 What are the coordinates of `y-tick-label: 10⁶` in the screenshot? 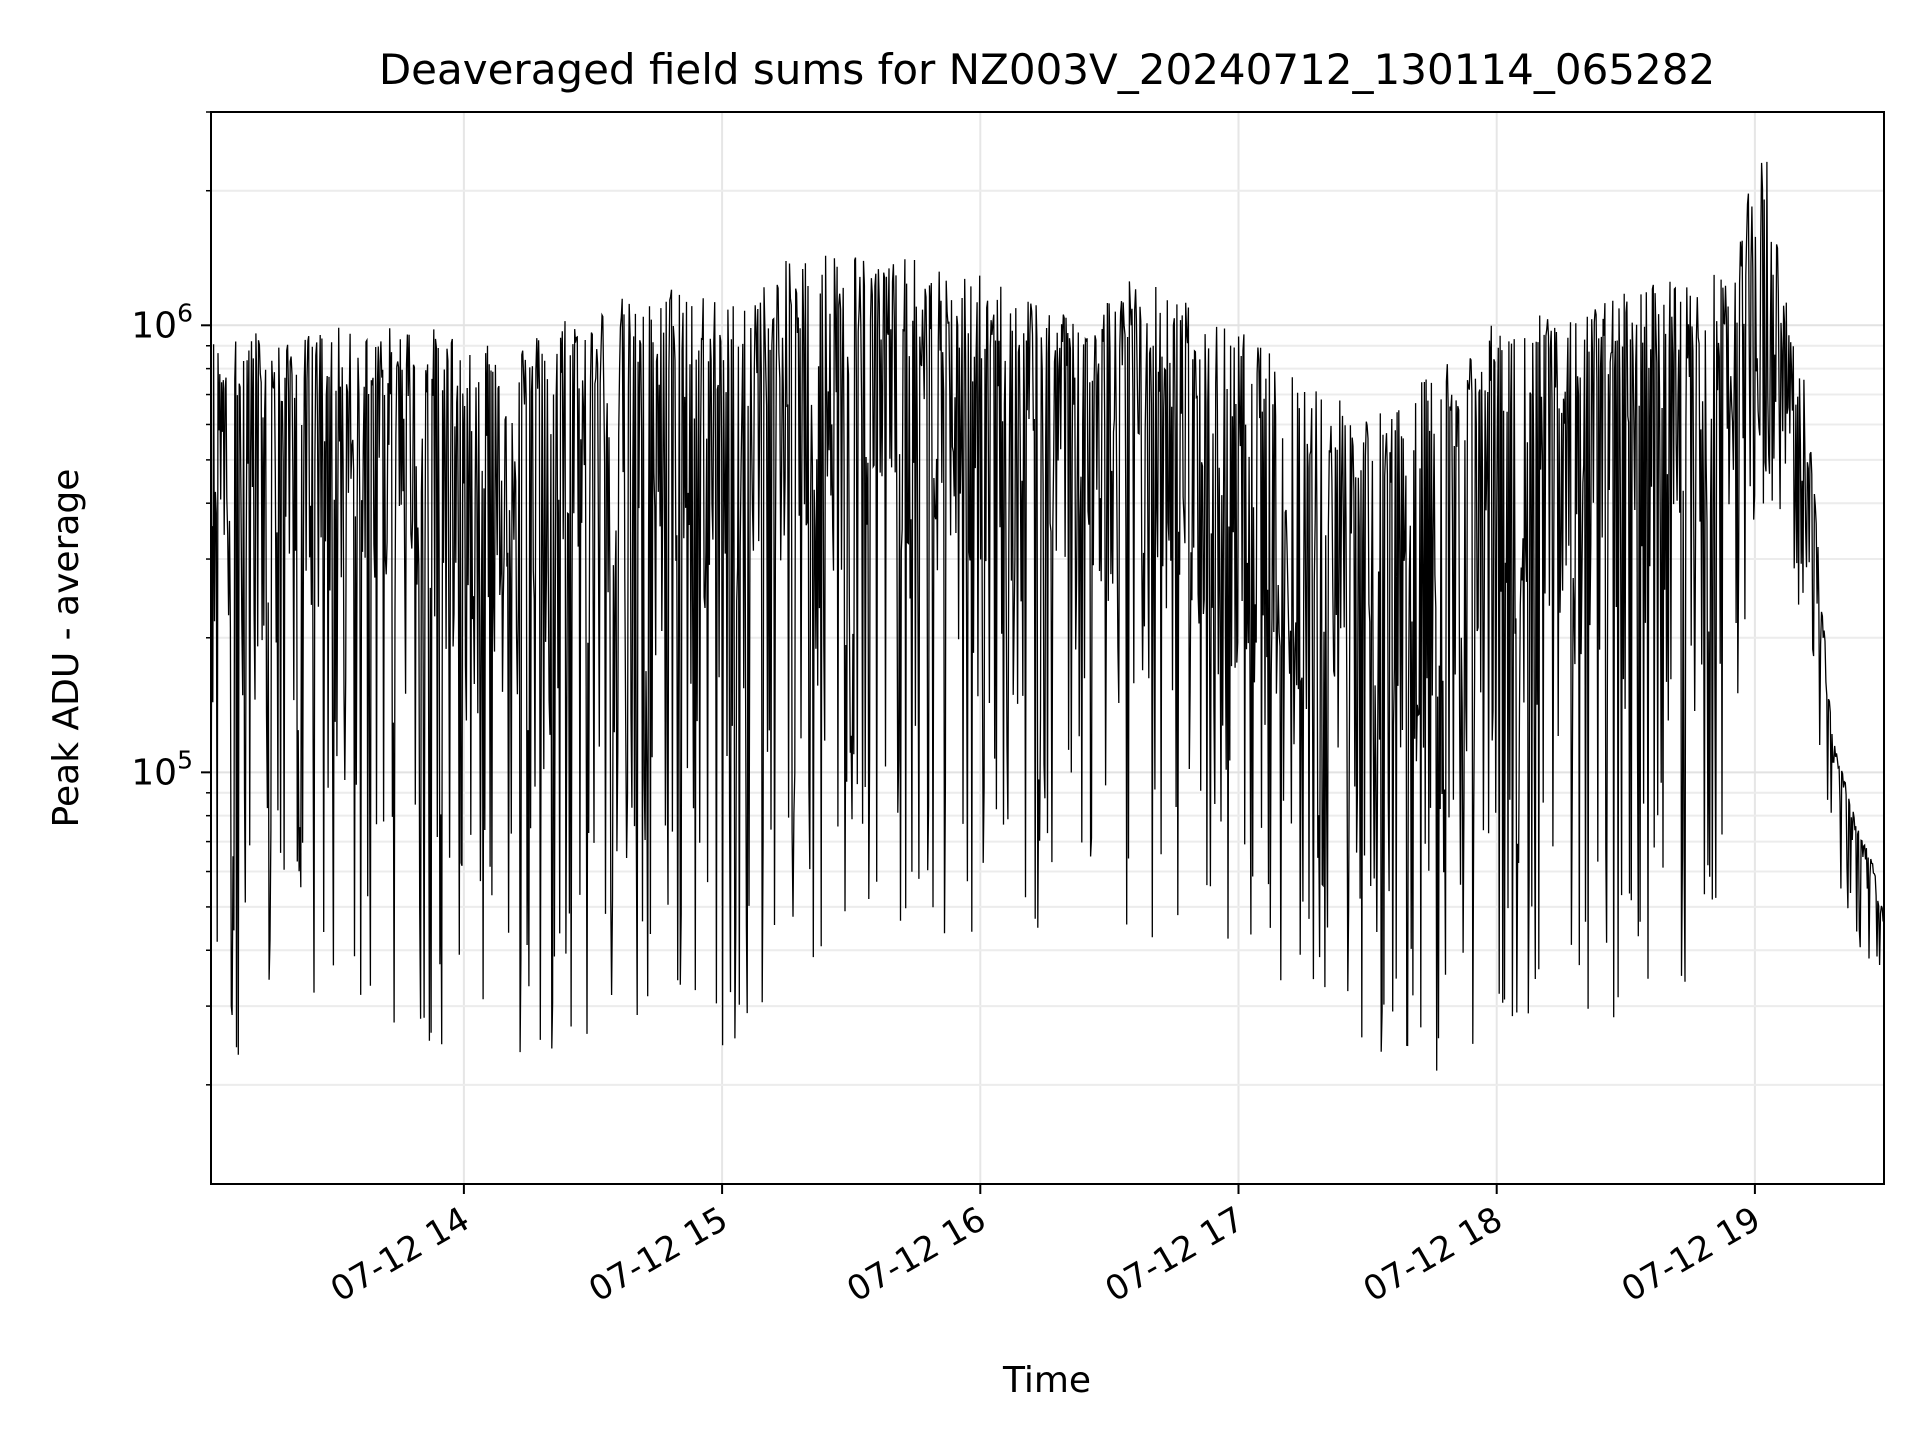 It's located at (162, 322).